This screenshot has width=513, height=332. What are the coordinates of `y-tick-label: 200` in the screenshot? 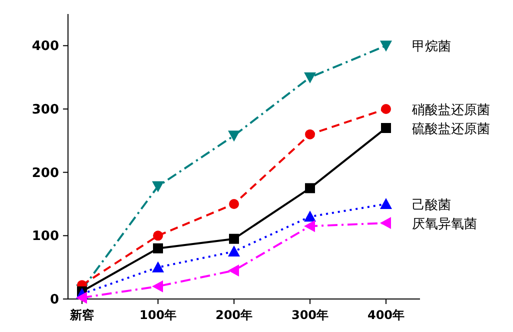 It's located at (45, 173).